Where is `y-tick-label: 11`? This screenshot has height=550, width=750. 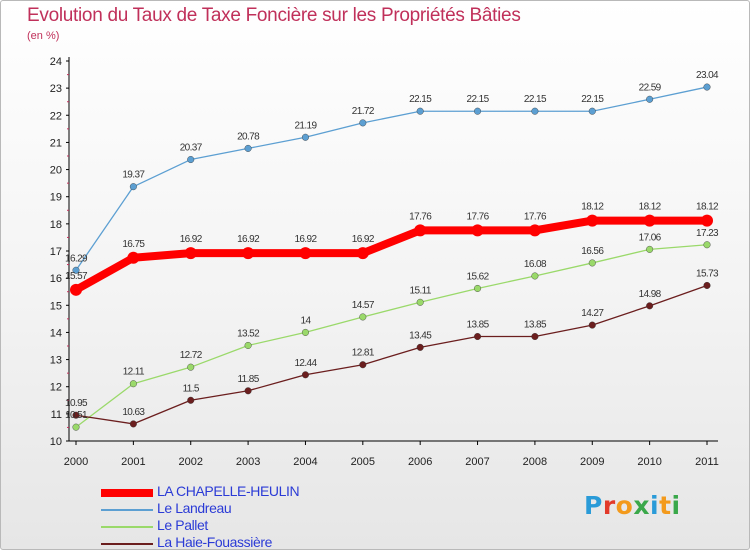
y-tick-label: 11 is located at coordinates (56, 415).